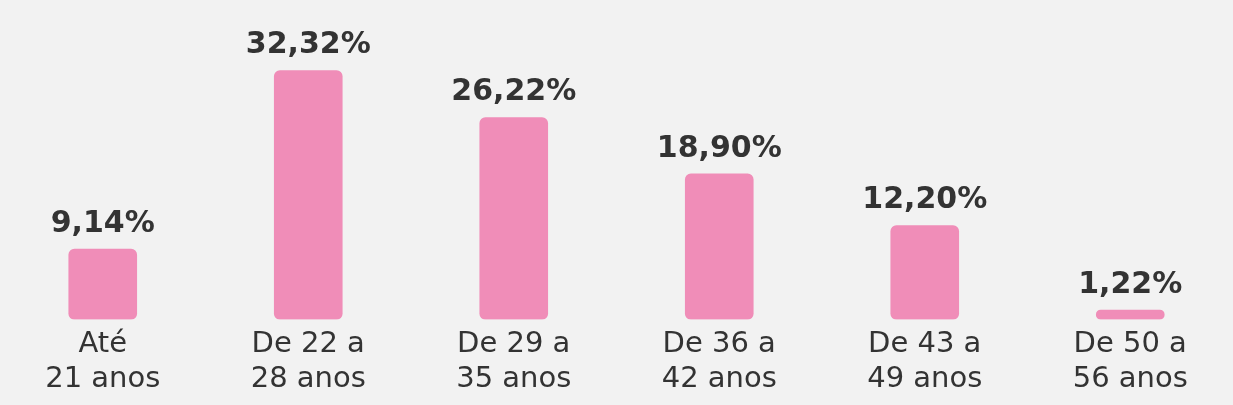 This screenshot has height=405, width=1233. I want to click on x-tick-label: De 29 a 35 anos, so click(514, 360).